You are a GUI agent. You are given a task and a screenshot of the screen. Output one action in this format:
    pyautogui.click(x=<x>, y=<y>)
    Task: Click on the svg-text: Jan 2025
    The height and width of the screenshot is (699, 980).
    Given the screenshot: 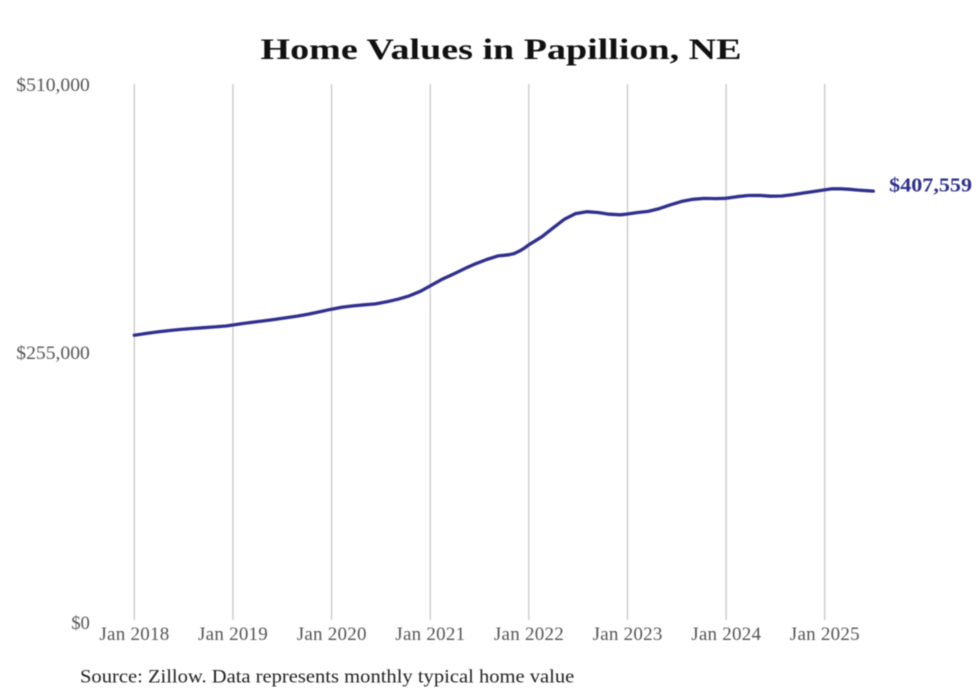 What is the action you would take?
    pyautogui.click(x=825, y=634)
    